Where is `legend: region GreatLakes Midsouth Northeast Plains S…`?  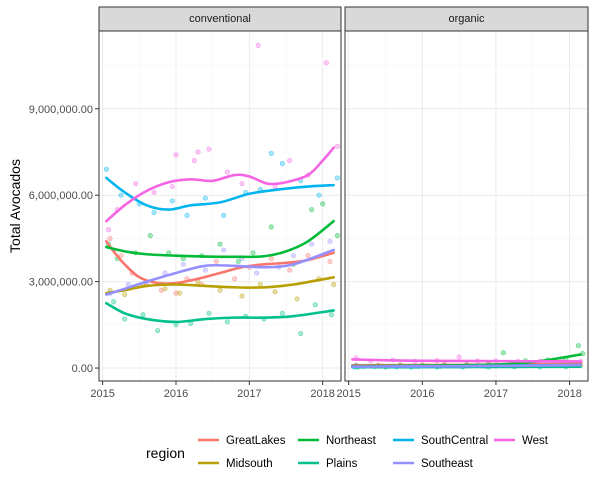 legend: region GreatLakes Midsouth Northeast Plains S… is located at coordinates (347, 452).